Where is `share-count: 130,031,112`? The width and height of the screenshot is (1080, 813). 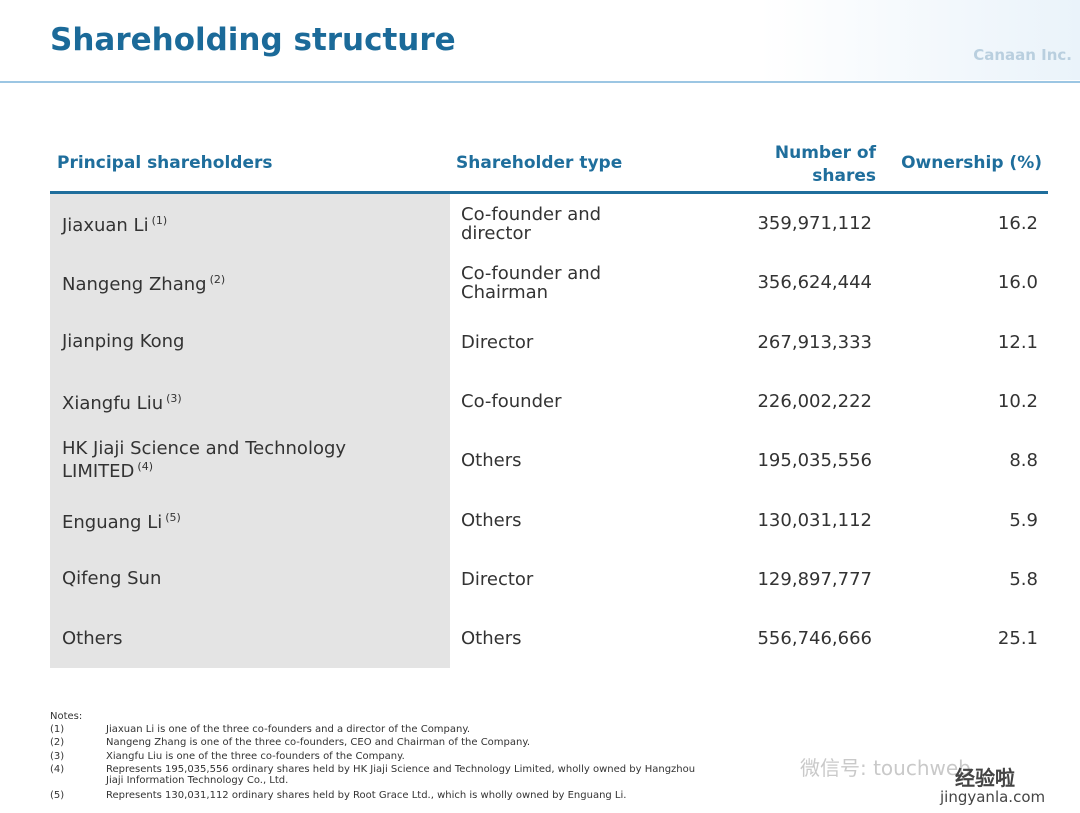 share-count: 130,031,112 is located at coordinates (814, 520).